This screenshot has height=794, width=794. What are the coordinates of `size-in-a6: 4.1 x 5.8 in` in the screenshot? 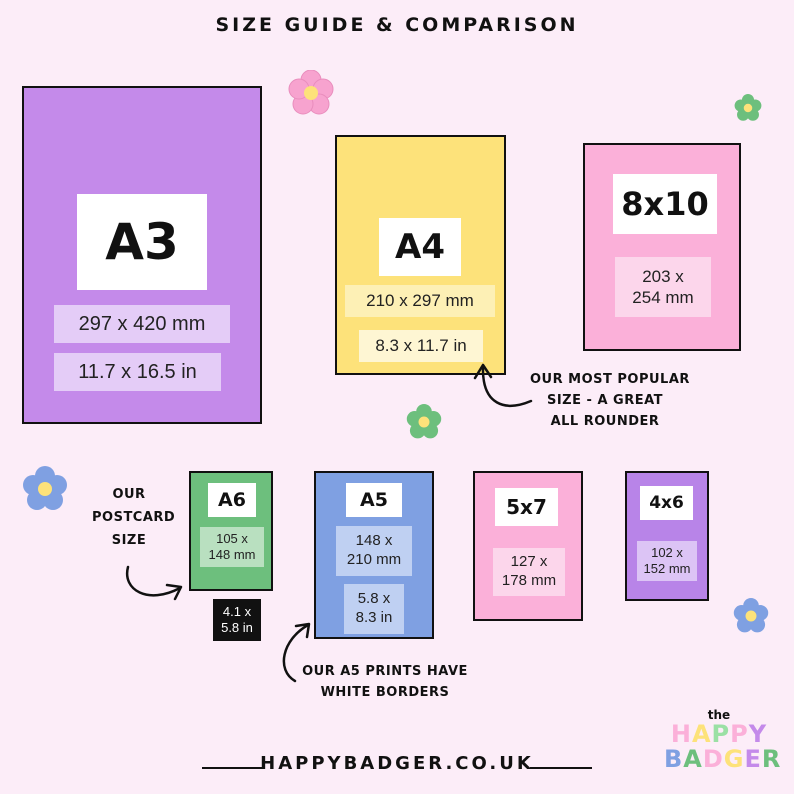 It's located at (237, 620).